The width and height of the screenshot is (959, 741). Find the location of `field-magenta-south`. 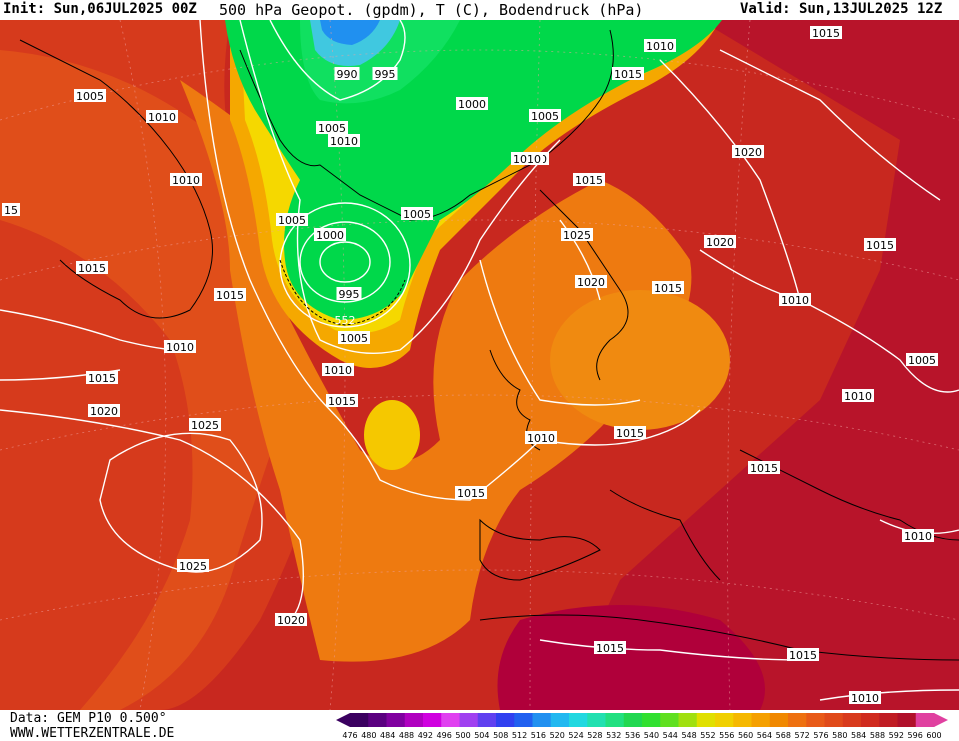

field-magenta-south is located at coordinates (631, 657).